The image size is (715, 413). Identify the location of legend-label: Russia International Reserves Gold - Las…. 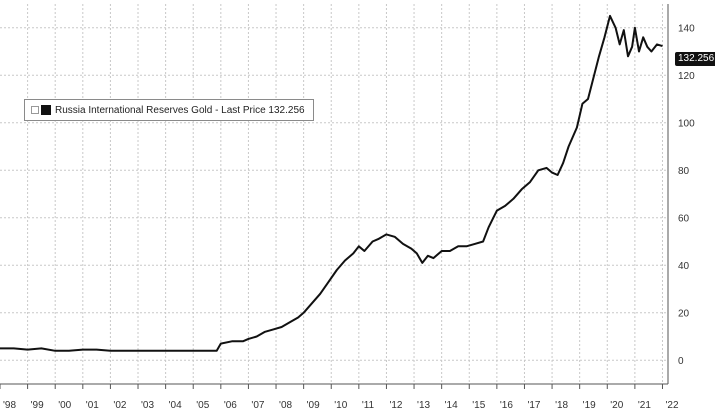
(180, 110).